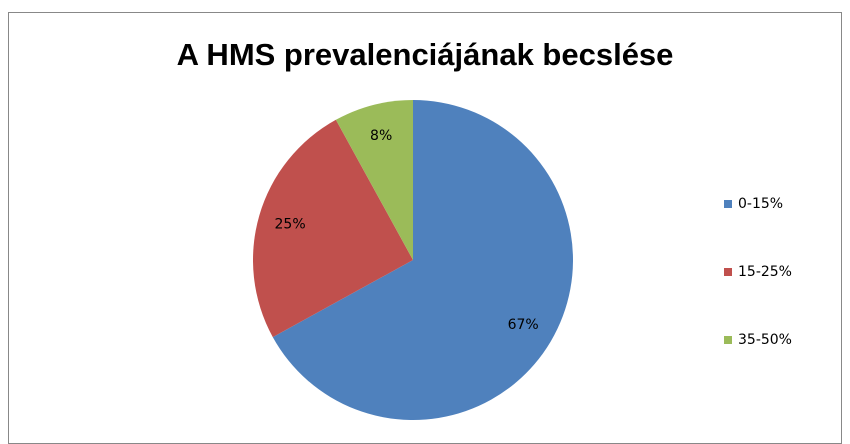 This screenshot has height=444, width=850. I want to click on chart-title: A HMS prevalenciájának becslése, so click(425, 54).